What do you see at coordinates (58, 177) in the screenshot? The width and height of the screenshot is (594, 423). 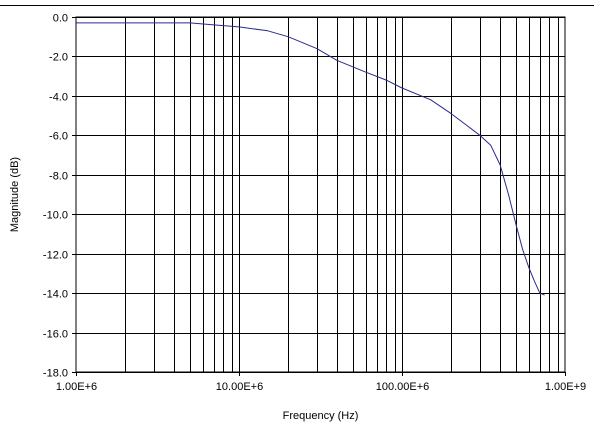 I see `y-tick-label: -8.0` at bounding box center [58, 177].